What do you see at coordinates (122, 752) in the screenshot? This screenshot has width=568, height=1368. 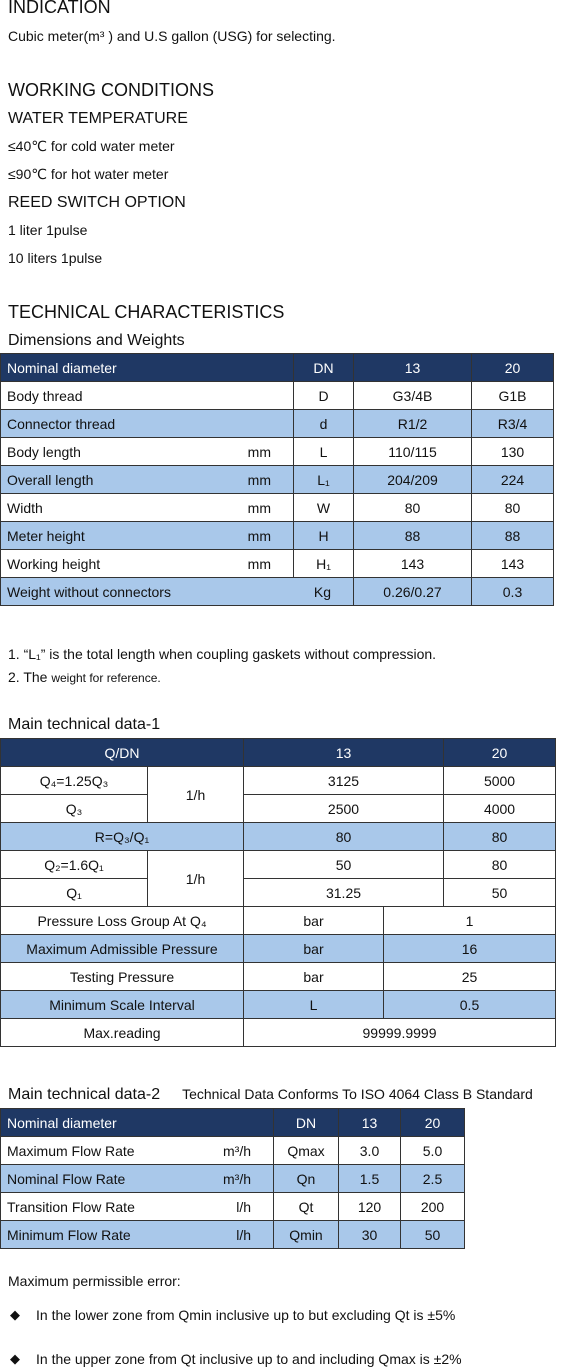 I see `table-cell: Q/DN` at bounding box center [122, 752].